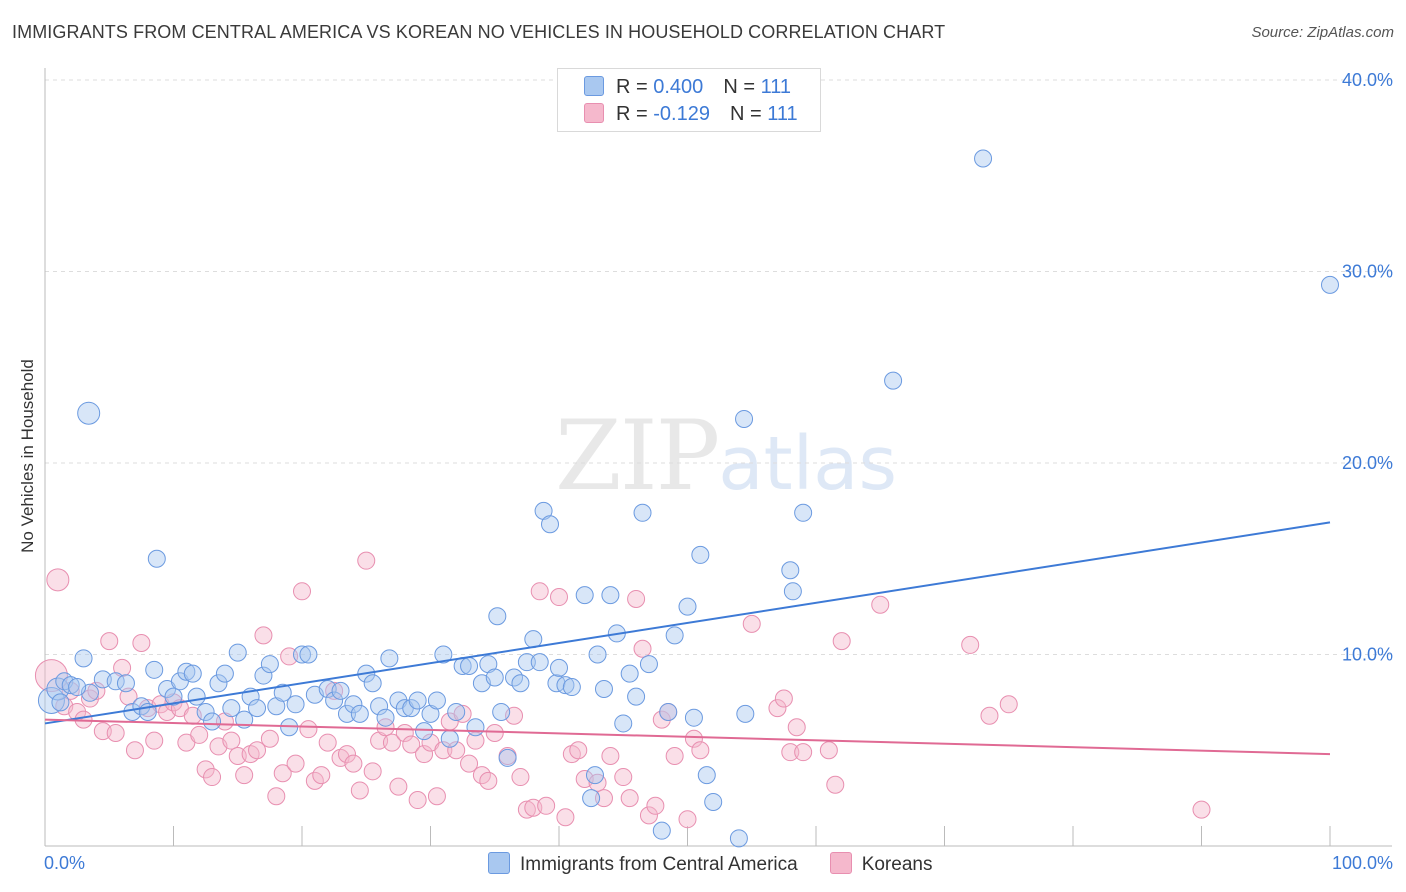 The width and height of the screenshot is (1406, 892). I want to click on legend-swatch-pink, so click(594, 113).